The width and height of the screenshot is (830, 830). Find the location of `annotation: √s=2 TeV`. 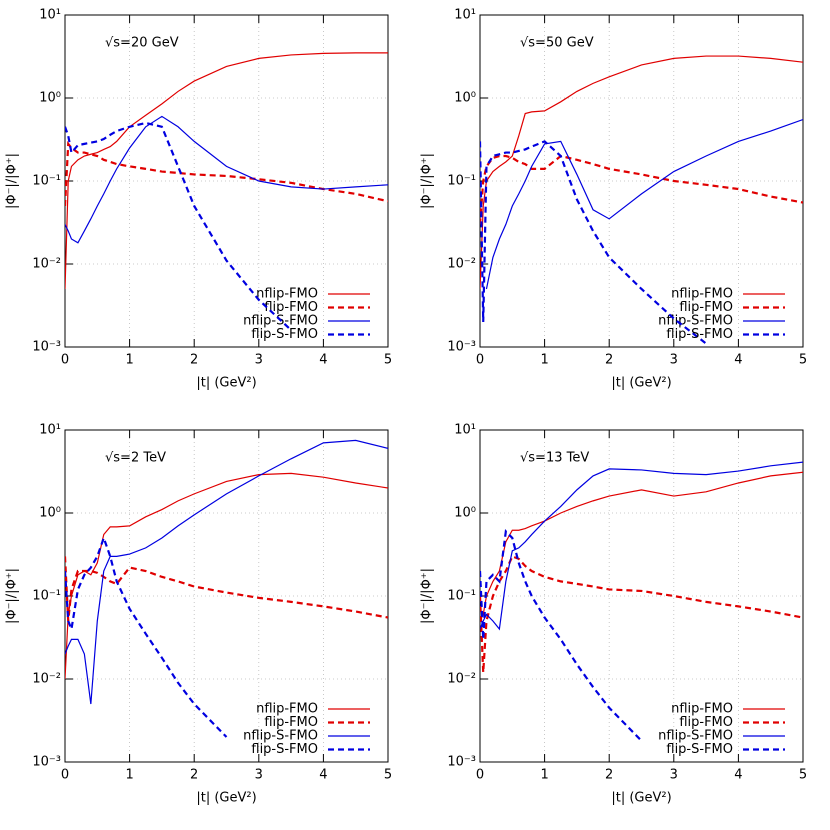

annotation: √s=2 TeV is located at coordinates (135, 458).